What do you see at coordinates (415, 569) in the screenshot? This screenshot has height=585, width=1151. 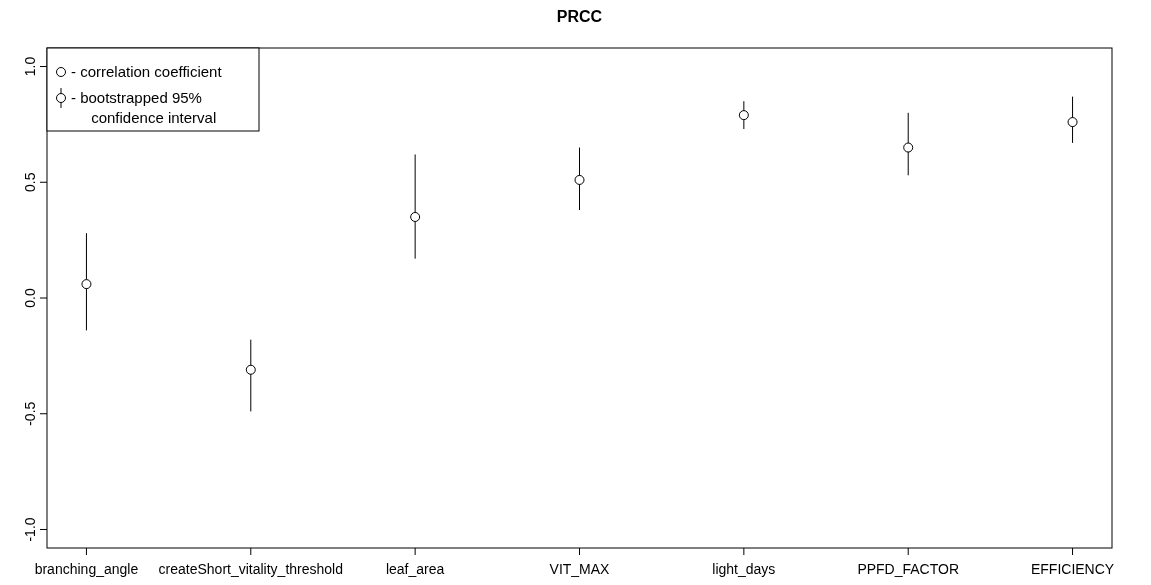 I see `x-tick-label: leaf_area` at bounding box center [415, 569].